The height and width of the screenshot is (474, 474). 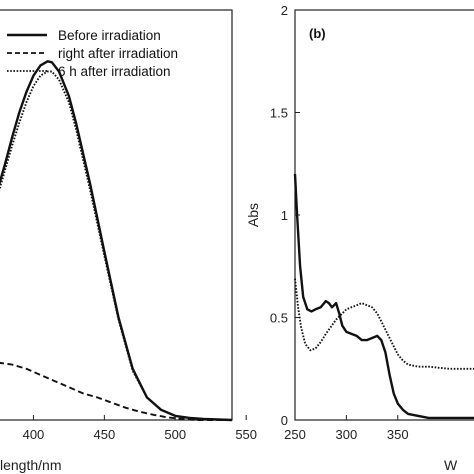 What do you see at coordinates (30, 465) in the screenshot?
I see `left-x-axis-title: length/nm` at bounding box center [30, 465].